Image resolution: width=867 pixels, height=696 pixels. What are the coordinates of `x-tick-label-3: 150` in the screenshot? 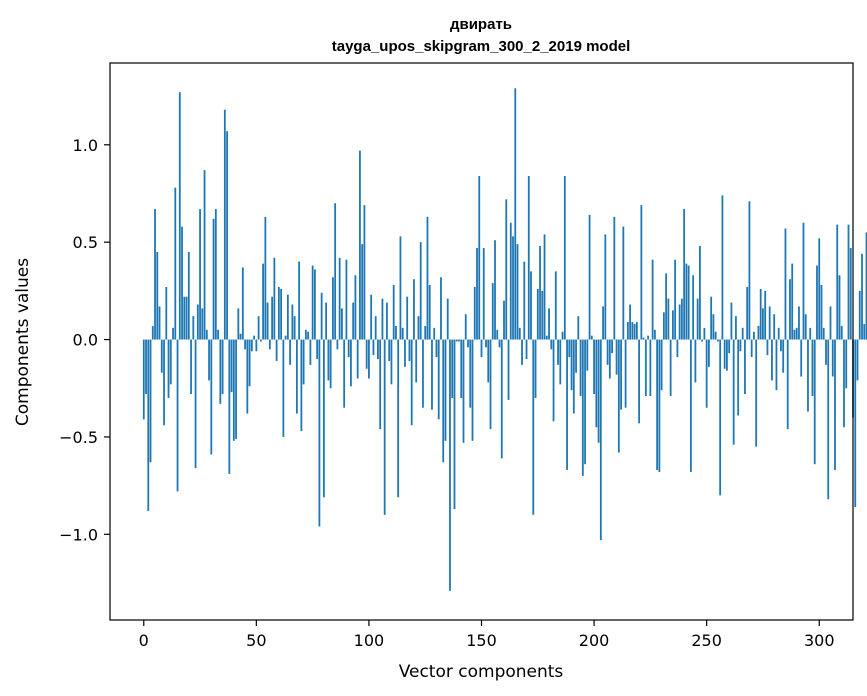 It's located at (481, 640).